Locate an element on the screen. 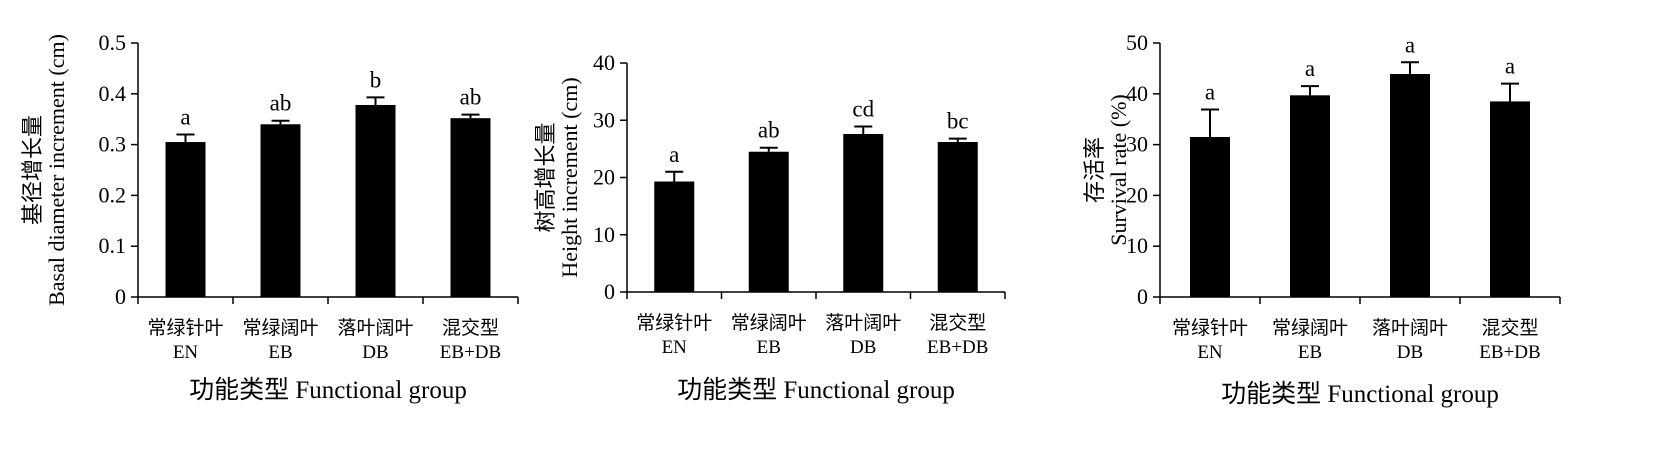  y-axis-label: 树高增长量 Height increment (cm) is located at coordinates (557, 177).